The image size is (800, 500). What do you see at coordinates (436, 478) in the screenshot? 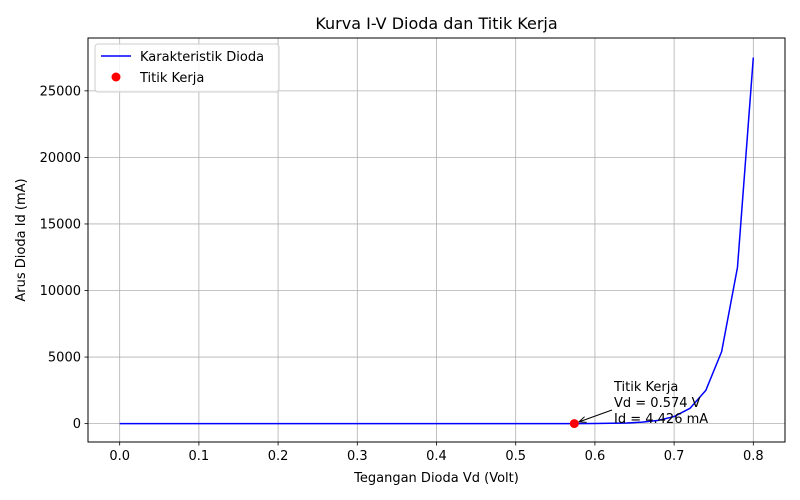
I see `x-axis-title: Tegangan Dioda Vd (Volt)` at bounding box center [436, 478].